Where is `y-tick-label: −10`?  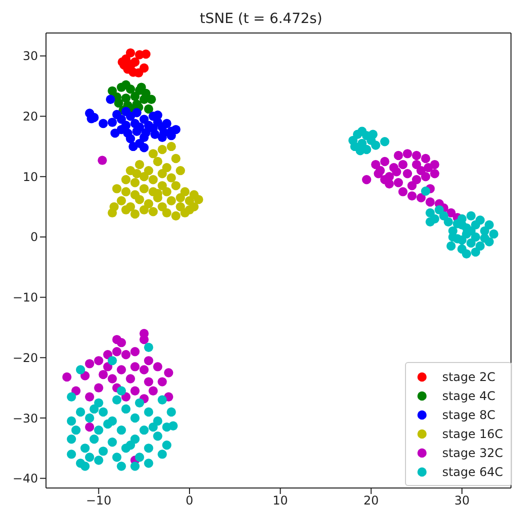 y-tick-label: −10 is located at coordinates (25, 297).